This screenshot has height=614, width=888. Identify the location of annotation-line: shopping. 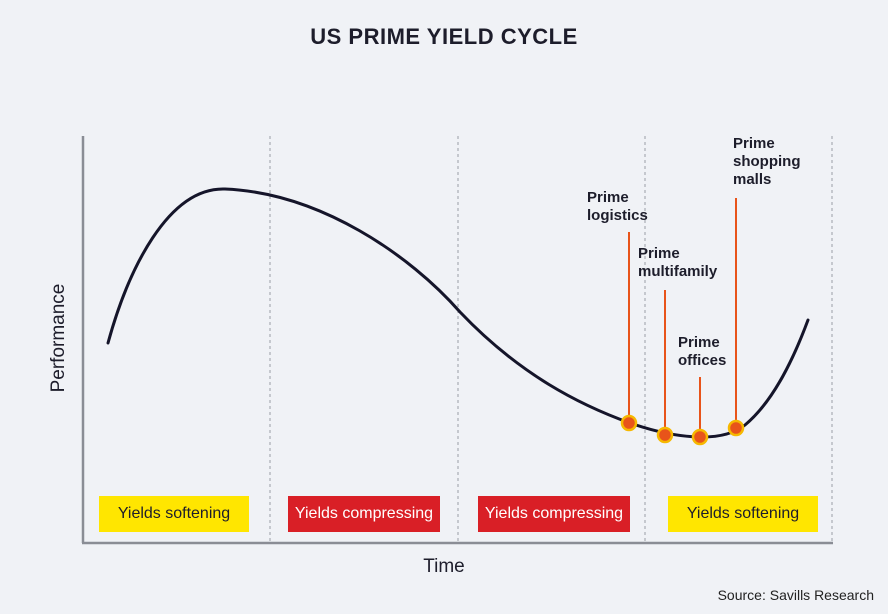
(767, 161).